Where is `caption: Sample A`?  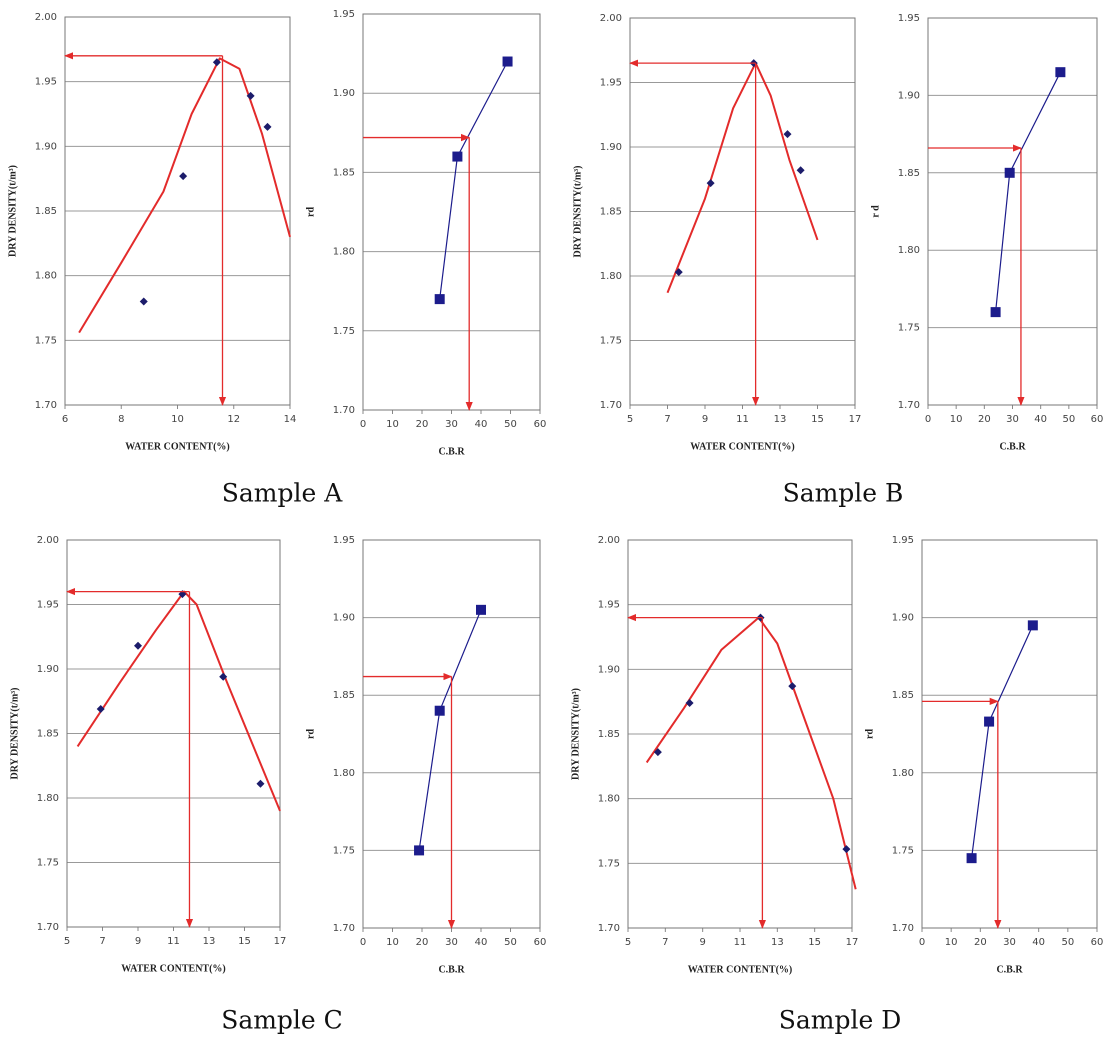
caption: Sample A is located at coordinates (282, 493).